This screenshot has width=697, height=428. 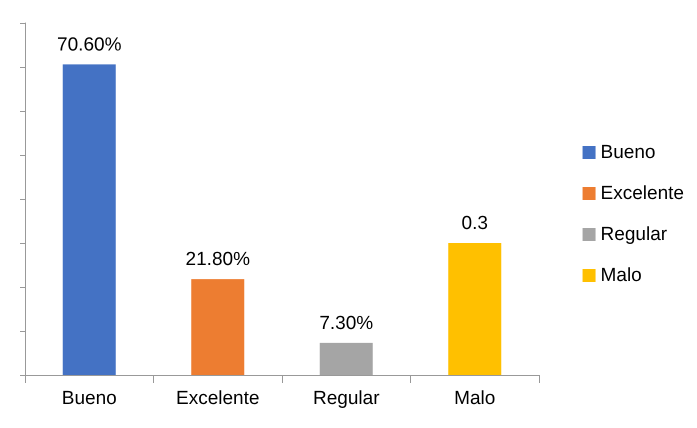 What do you see at coordinates (89, 45) in the screenshot?
I see `data-label: 70.60%` at bounding box center [89, 45].